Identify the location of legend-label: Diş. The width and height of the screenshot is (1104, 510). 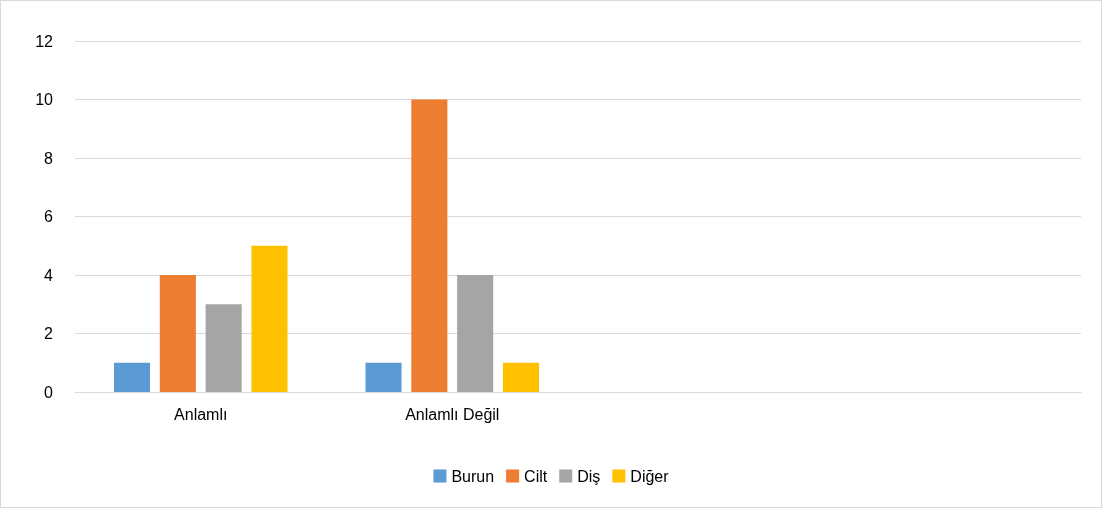
(589, 476).